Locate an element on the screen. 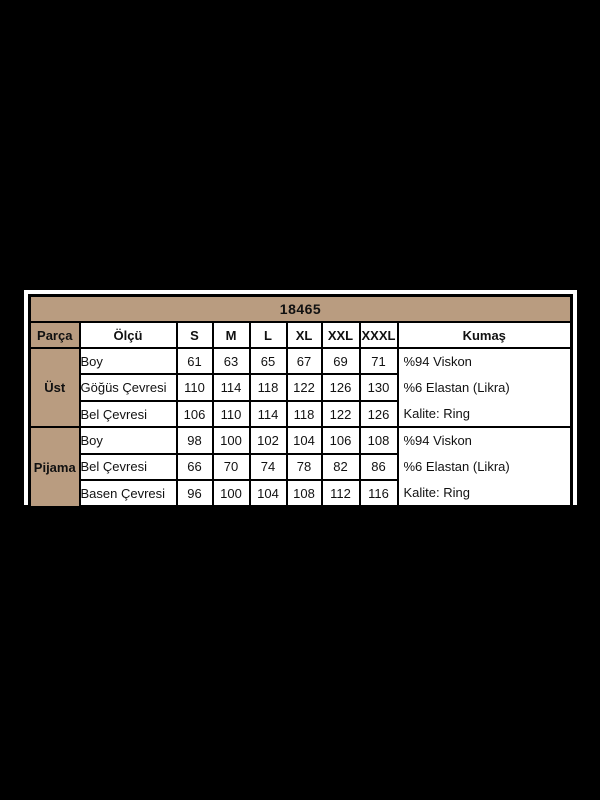  size-value: 65 is located at coordinates (268, 361).